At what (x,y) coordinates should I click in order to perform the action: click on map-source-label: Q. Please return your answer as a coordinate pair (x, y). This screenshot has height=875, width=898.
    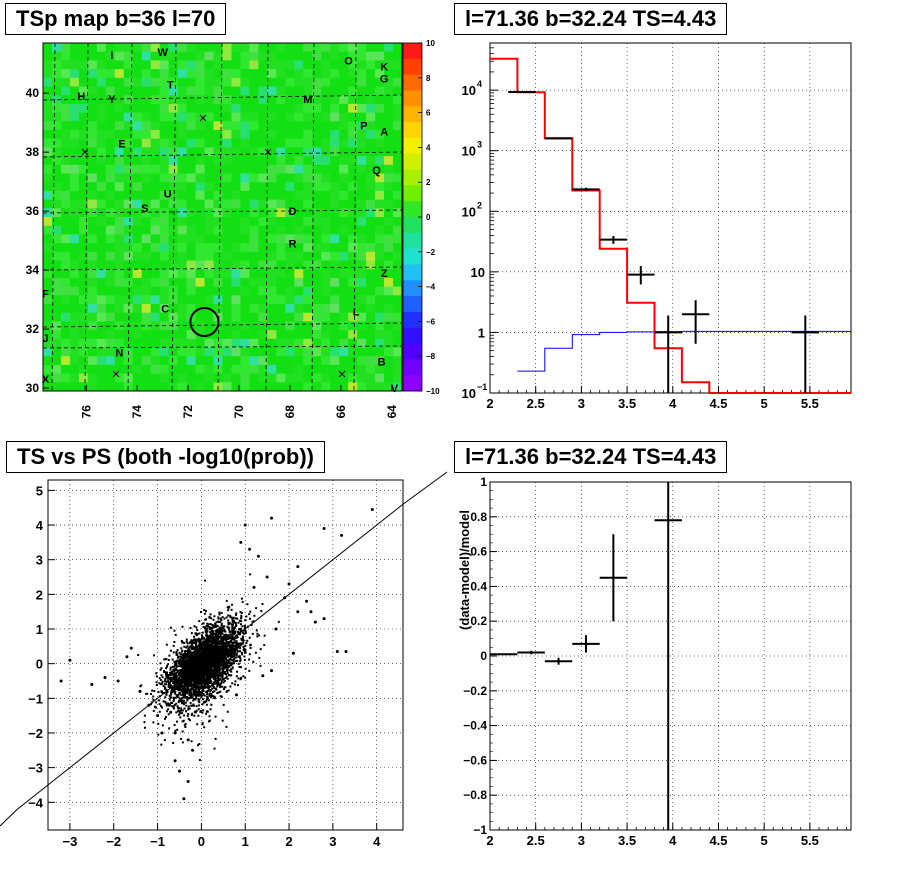
    Looking at the image, I should click on (376, 171).